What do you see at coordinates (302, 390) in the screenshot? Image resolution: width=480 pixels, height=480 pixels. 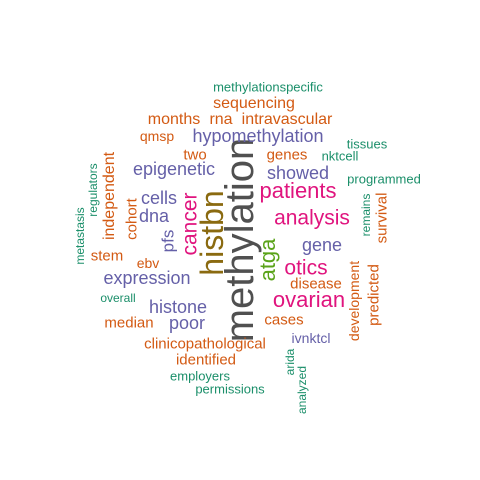 I see `word-analyzed: analyzed` at bounding box center [302, 390].